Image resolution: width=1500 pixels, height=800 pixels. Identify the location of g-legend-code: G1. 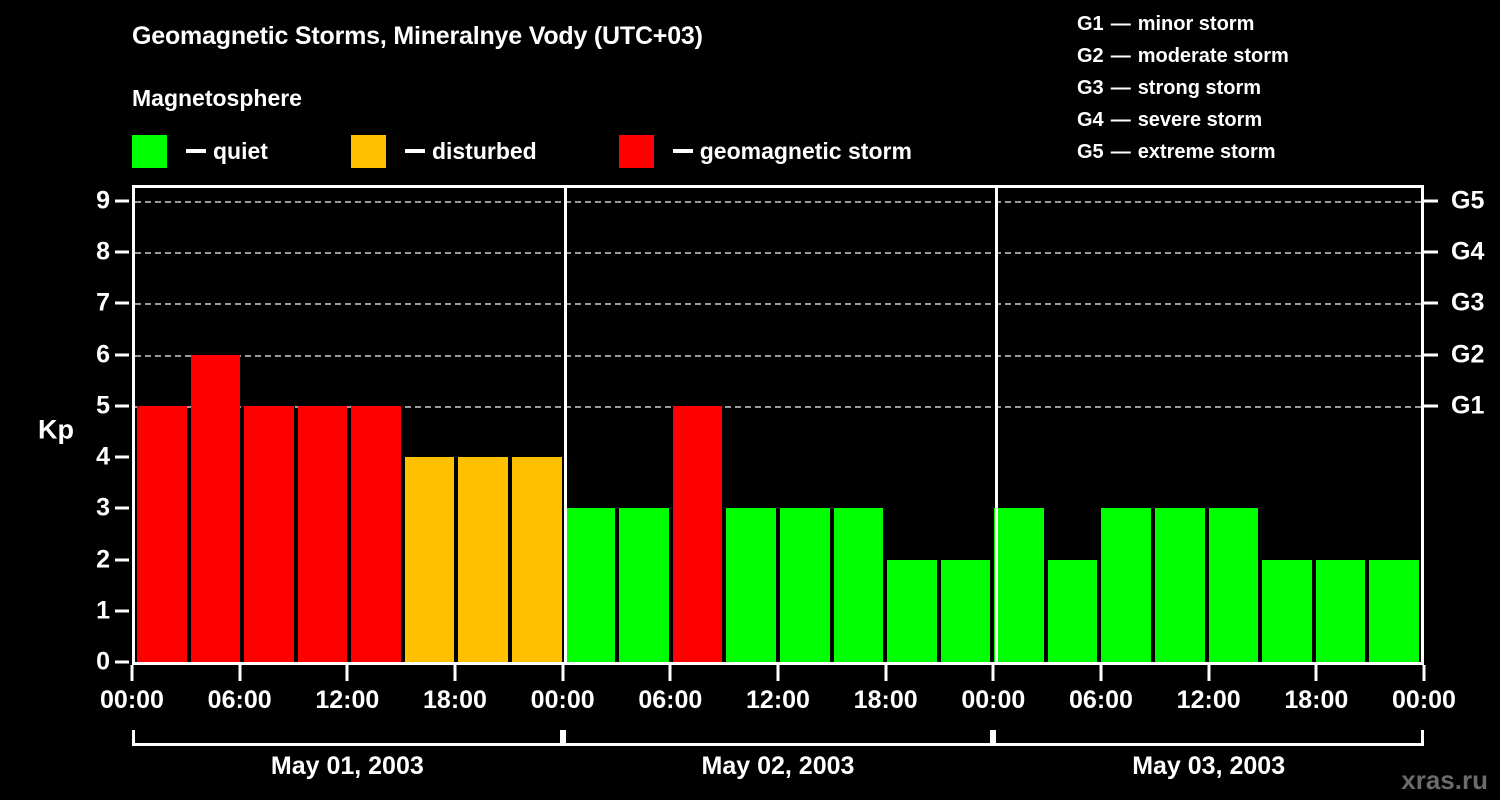
(1090, 24).